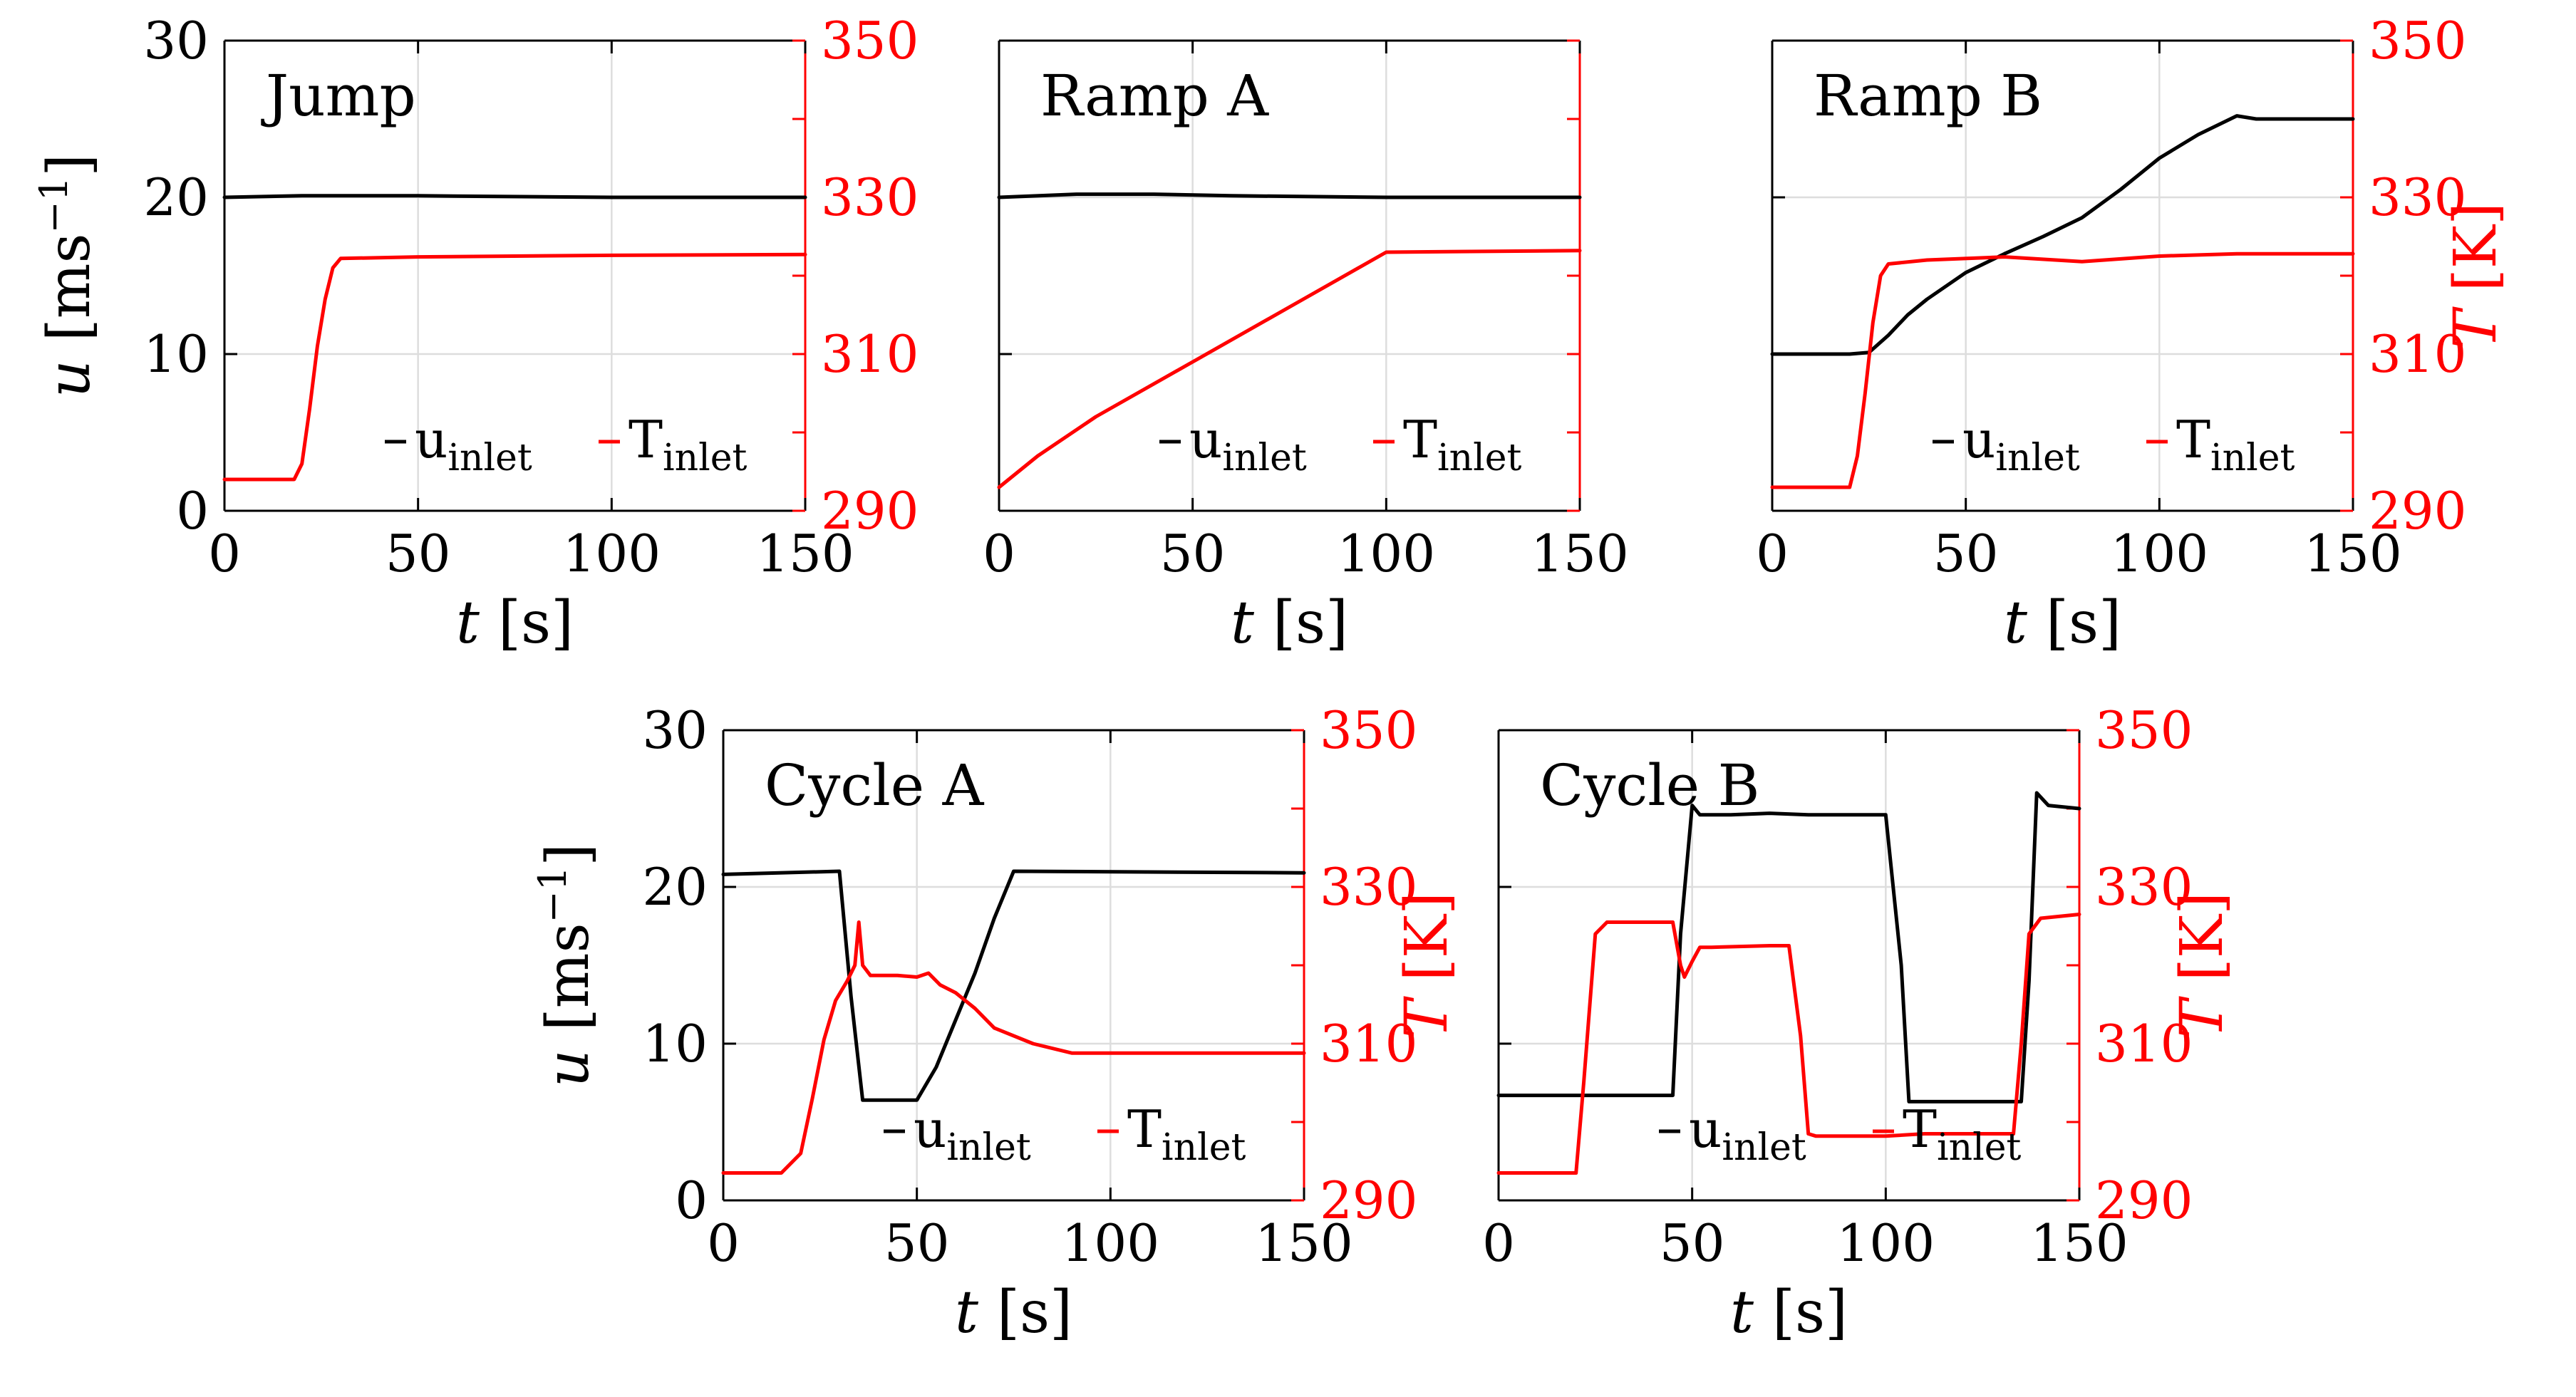 The image size is (2576, 1397). What do you see at coordinates (1650, 785) in the screenshot?
I see `chart-title: Cycle B` at bounding box center [1650, 785].